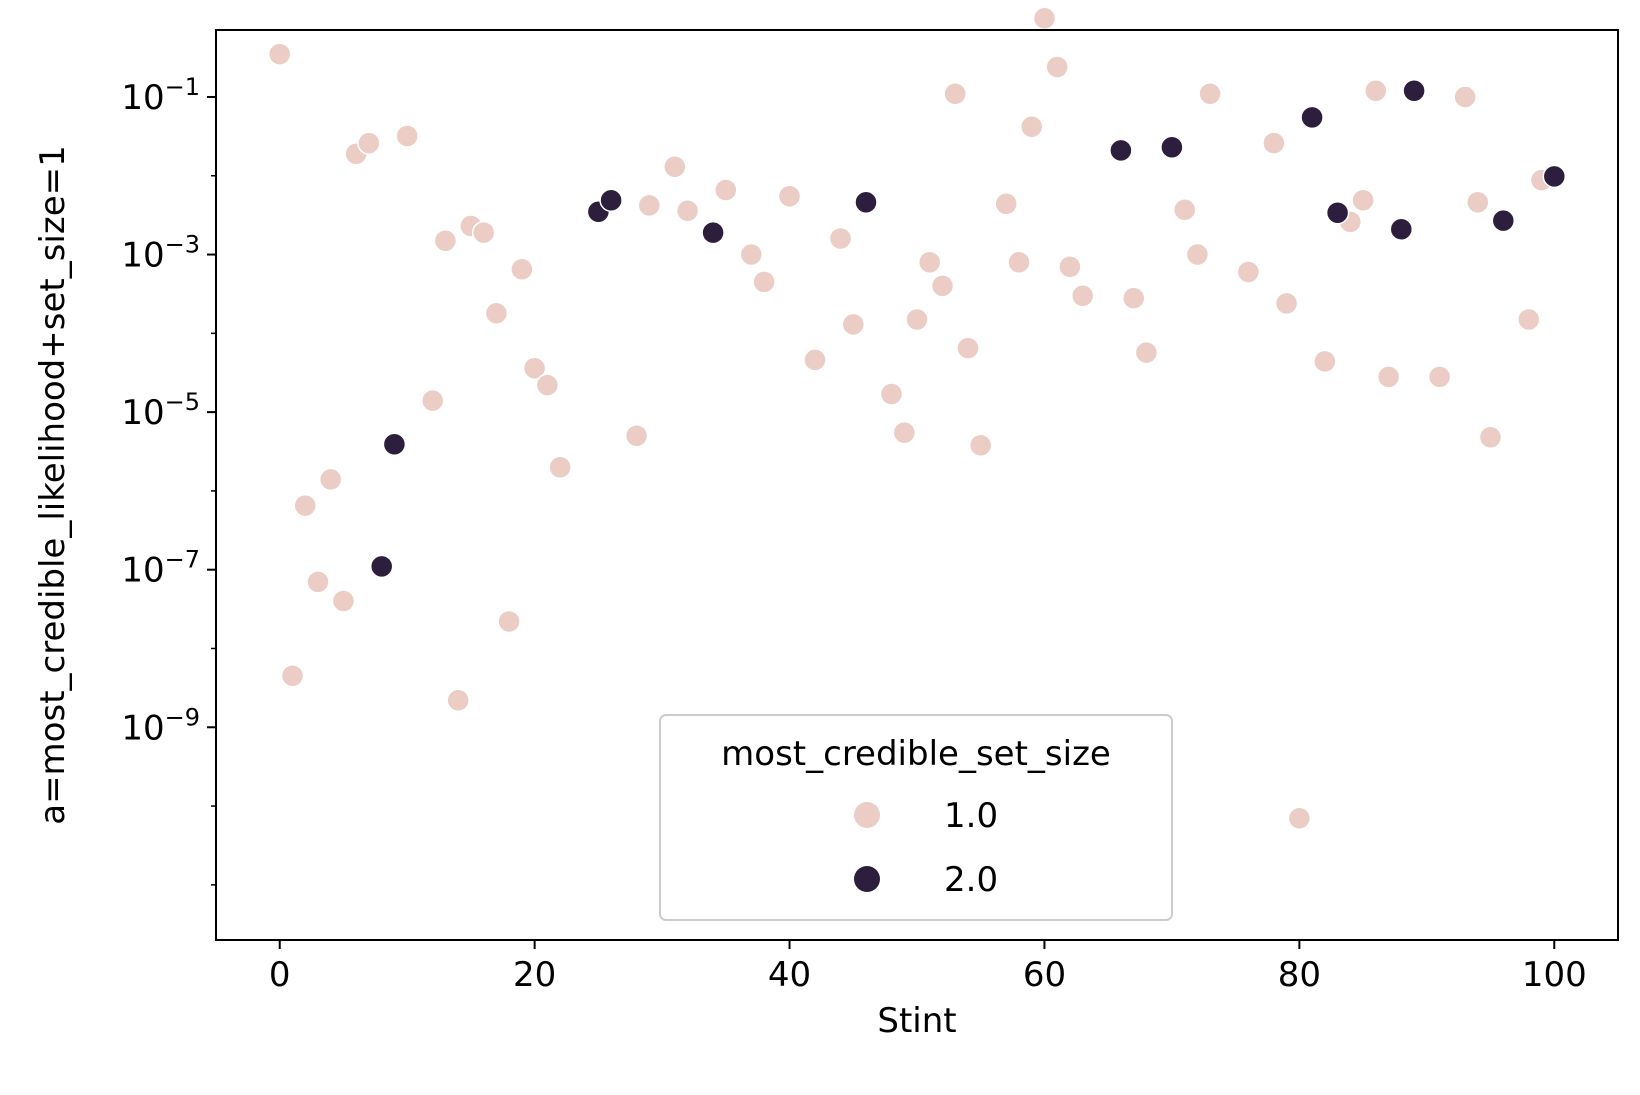  What do you see at coordinates (916, 1021) in the screenshot?
I see `x-axis-label: Stint` at bounding box center [916, 1021].